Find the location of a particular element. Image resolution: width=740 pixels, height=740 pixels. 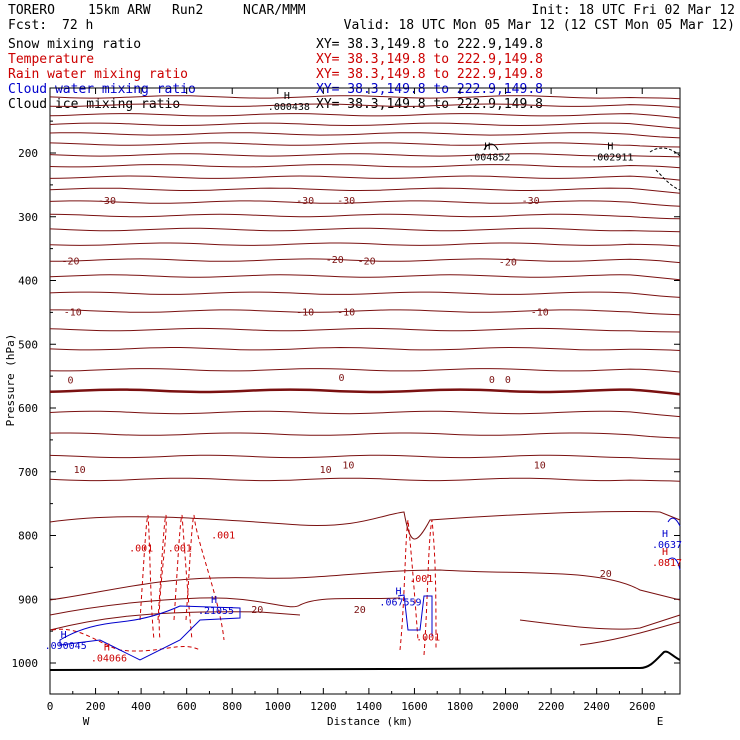

max-value-label: .0637 is located at coordinates (667, 545).